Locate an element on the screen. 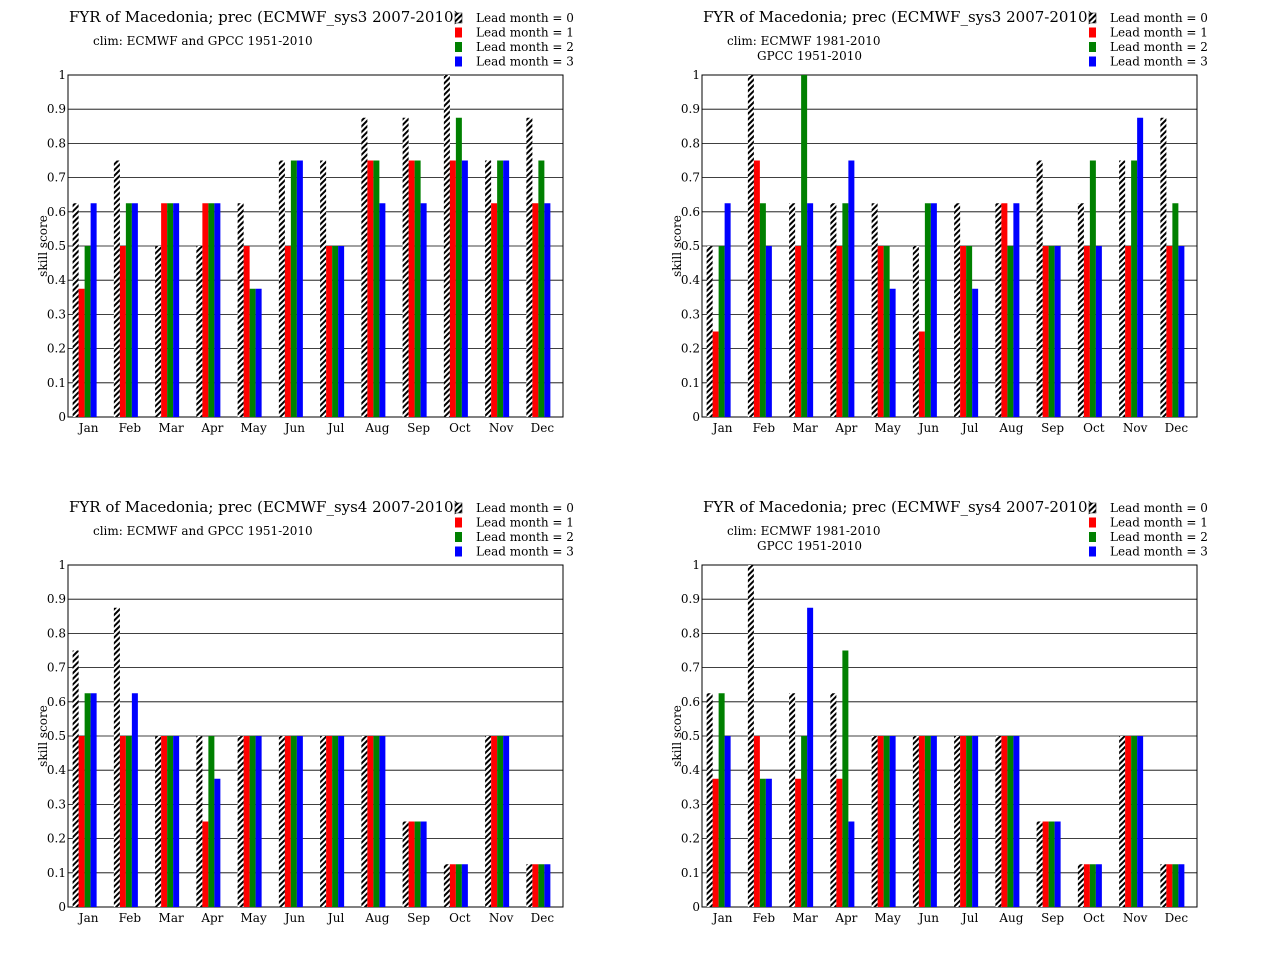  y-tick-label: 0.5 is located at coordinates (690, 246).